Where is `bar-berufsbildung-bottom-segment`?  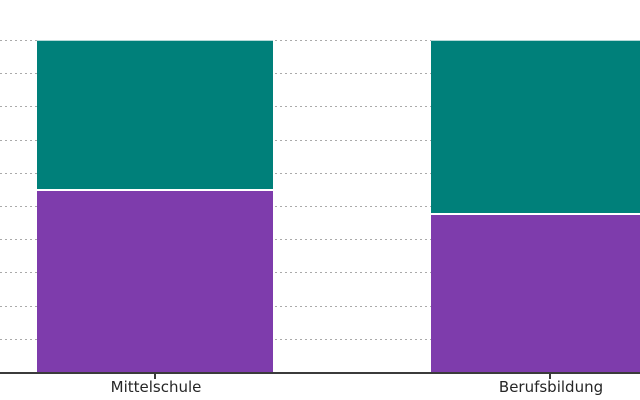
bar-berufsbildung-bottom-segment is located at coordinates (535, 292).